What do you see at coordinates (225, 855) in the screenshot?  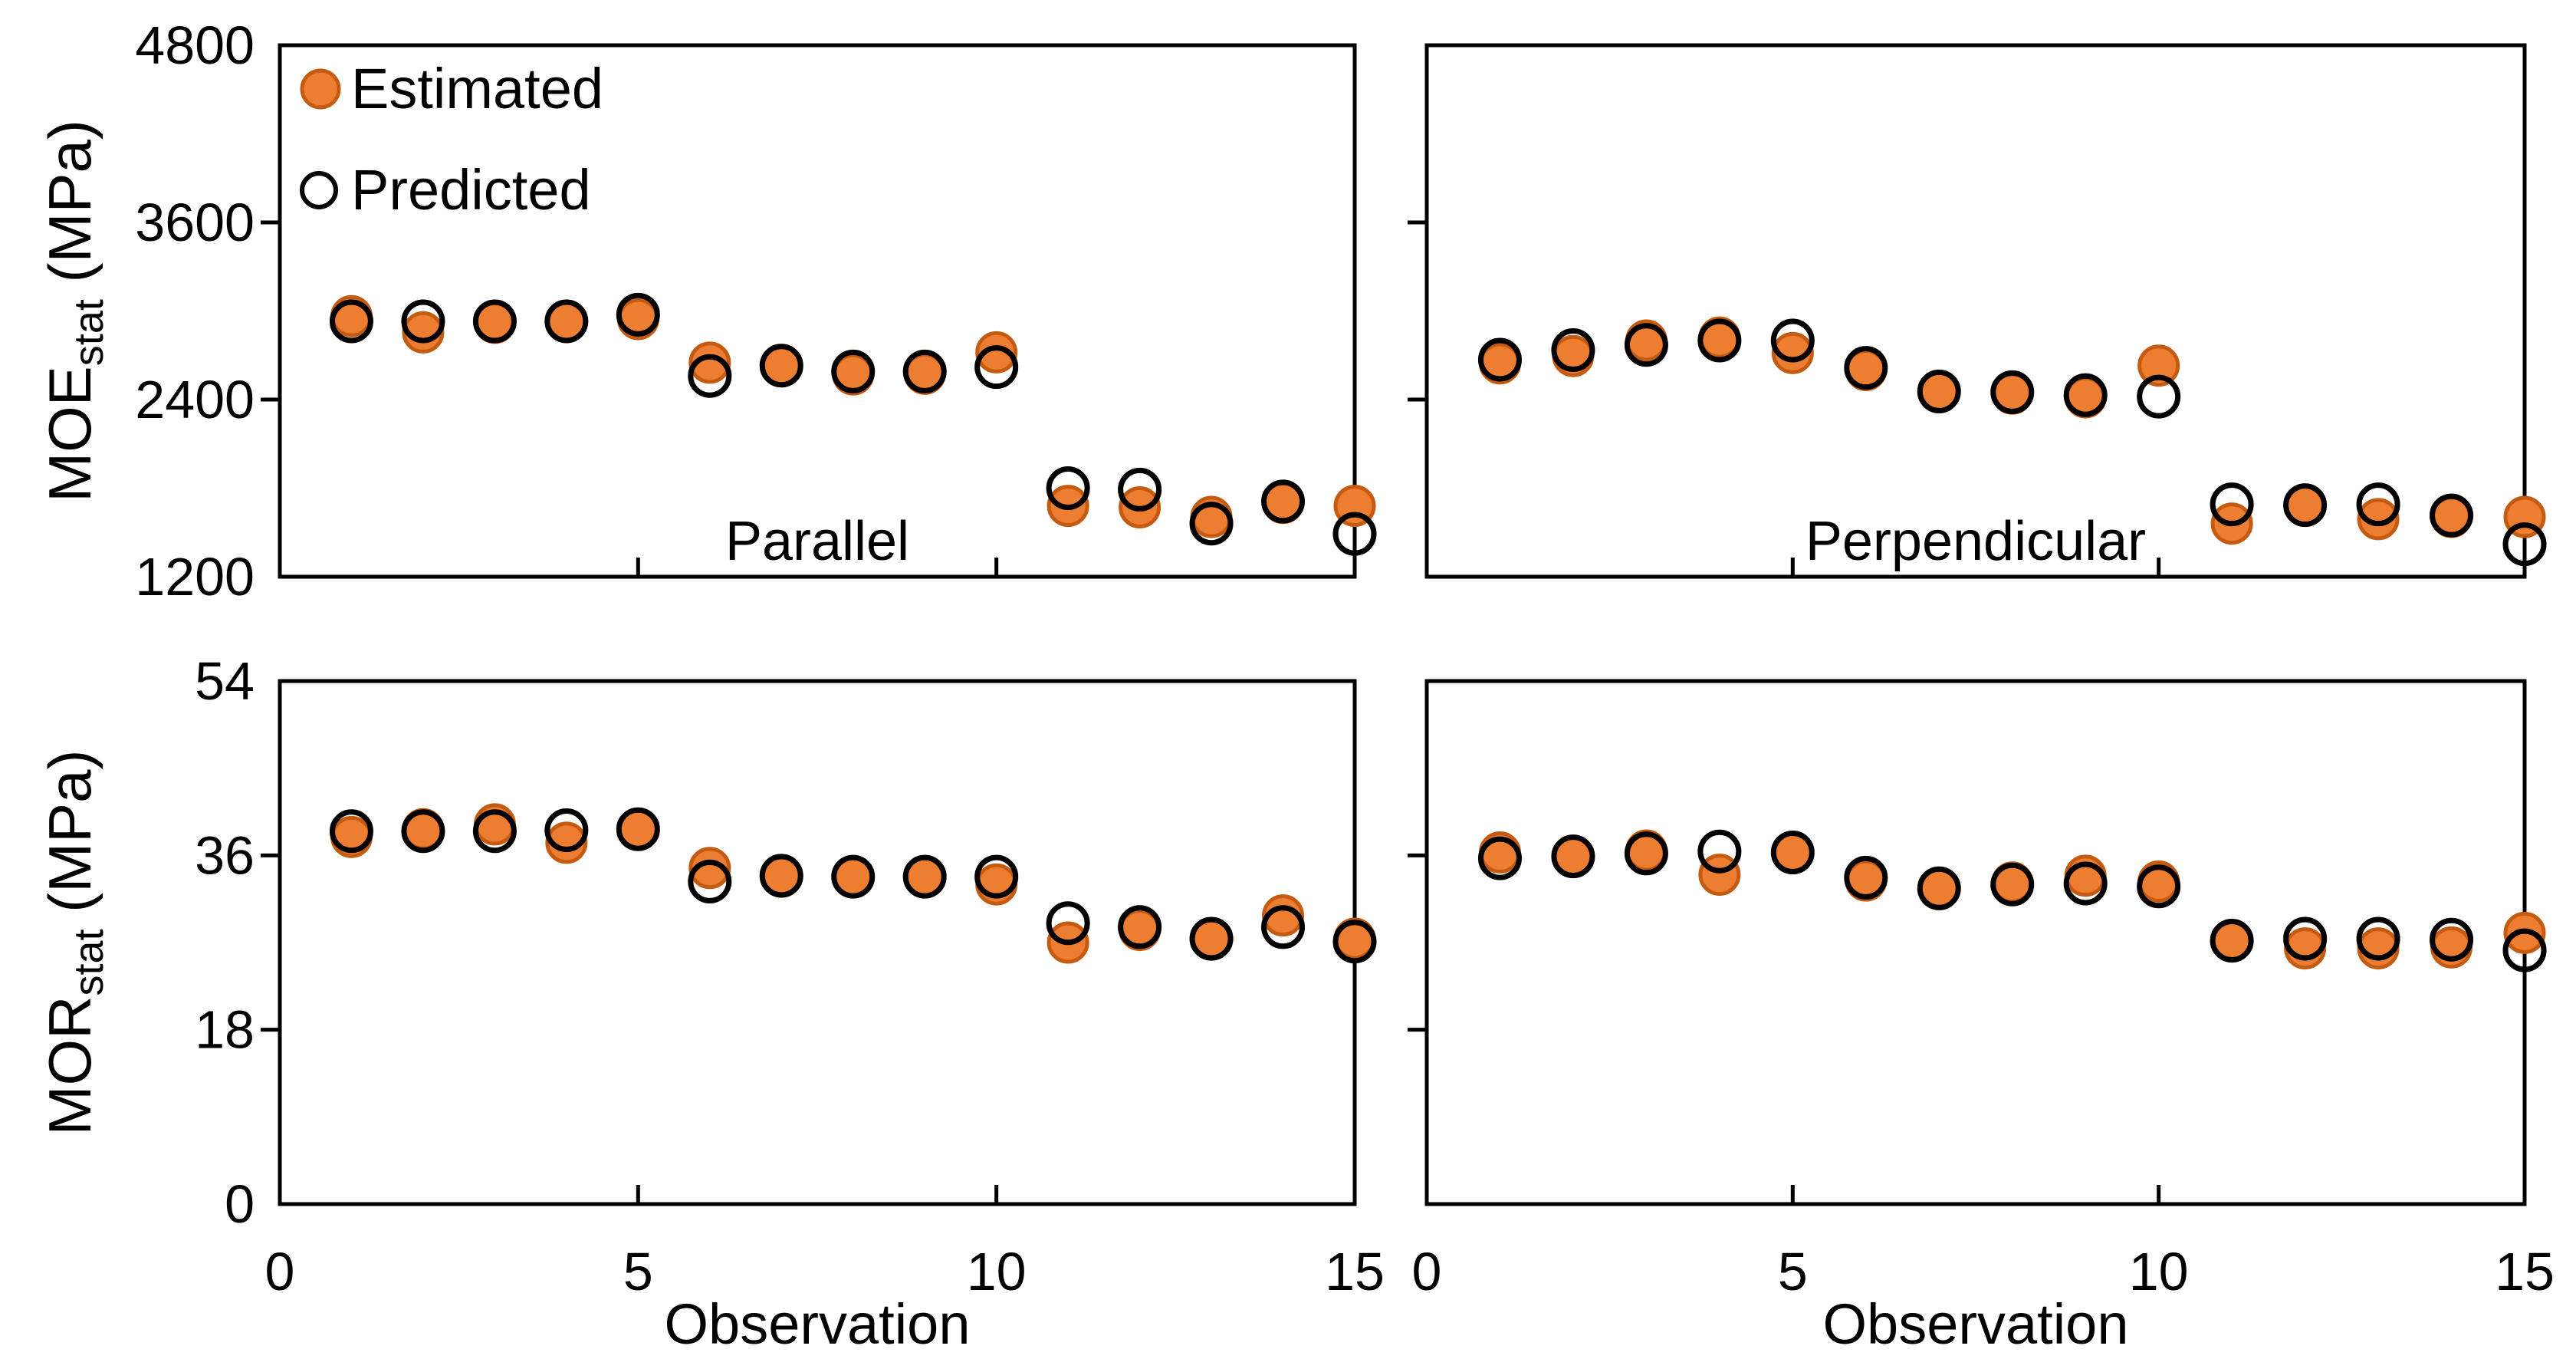 I see `y-tick-label-mor-parallel: 36` at bounding box center [225, 855].